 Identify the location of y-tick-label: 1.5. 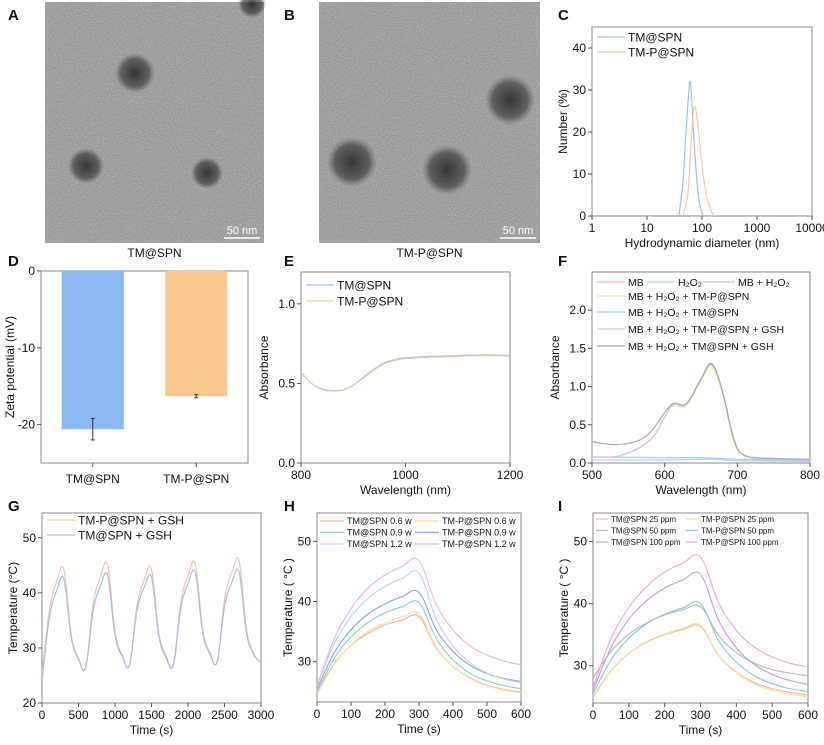
(577, 348).